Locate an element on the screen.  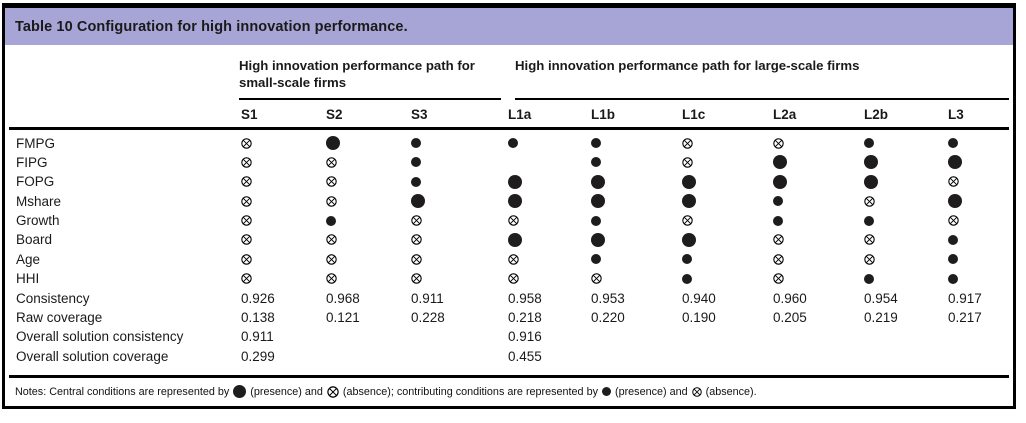
stat-value: 0.940 is located at coordinates (699, 298).